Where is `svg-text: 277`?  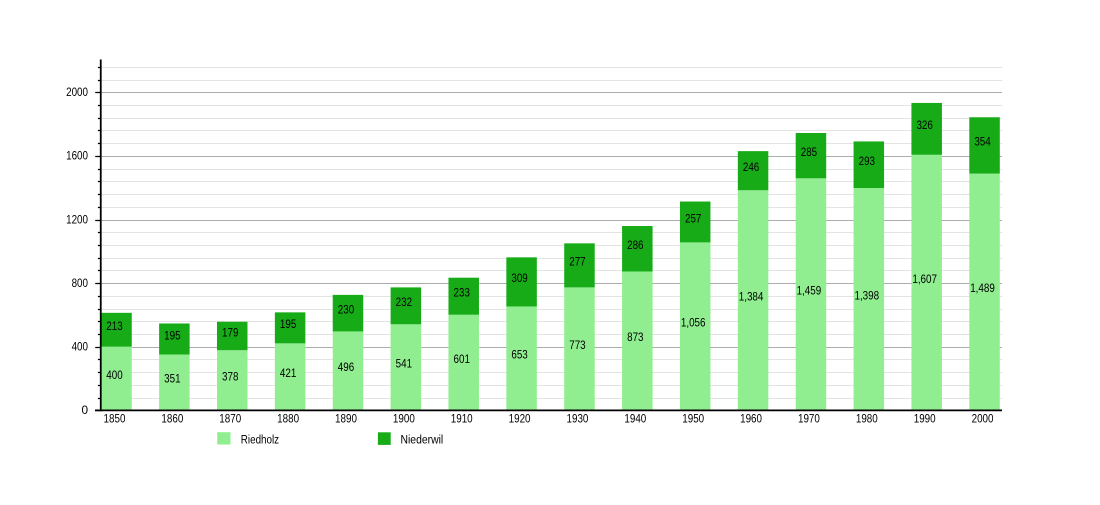 svg-text: 277 is located at coordinates (577, 262).